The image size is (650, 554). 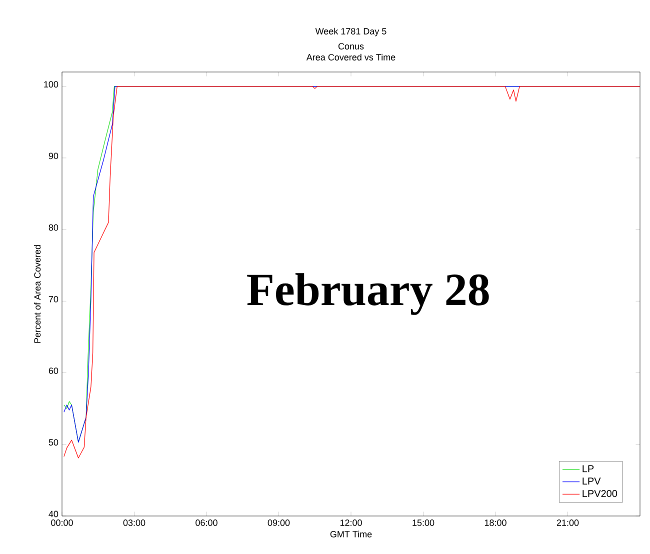 What do you see at coordinates (53, 442) in the screenshot?
I see `y-tick-label: 50` at bounding box center [53, 442].